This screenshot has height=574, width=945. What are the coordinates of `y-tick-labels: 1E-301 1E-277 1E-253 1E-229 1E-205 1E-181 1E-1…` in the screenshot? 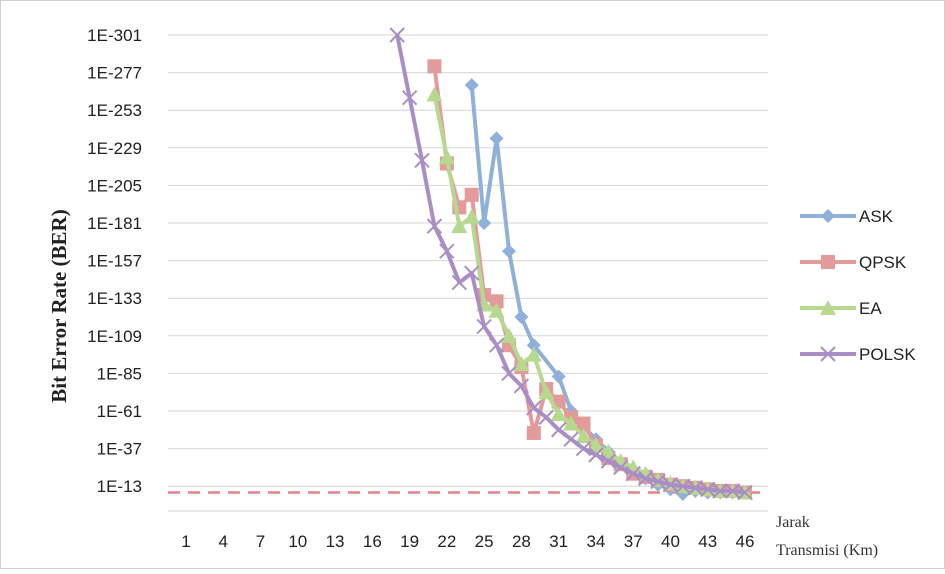 It's located at (114, 261).